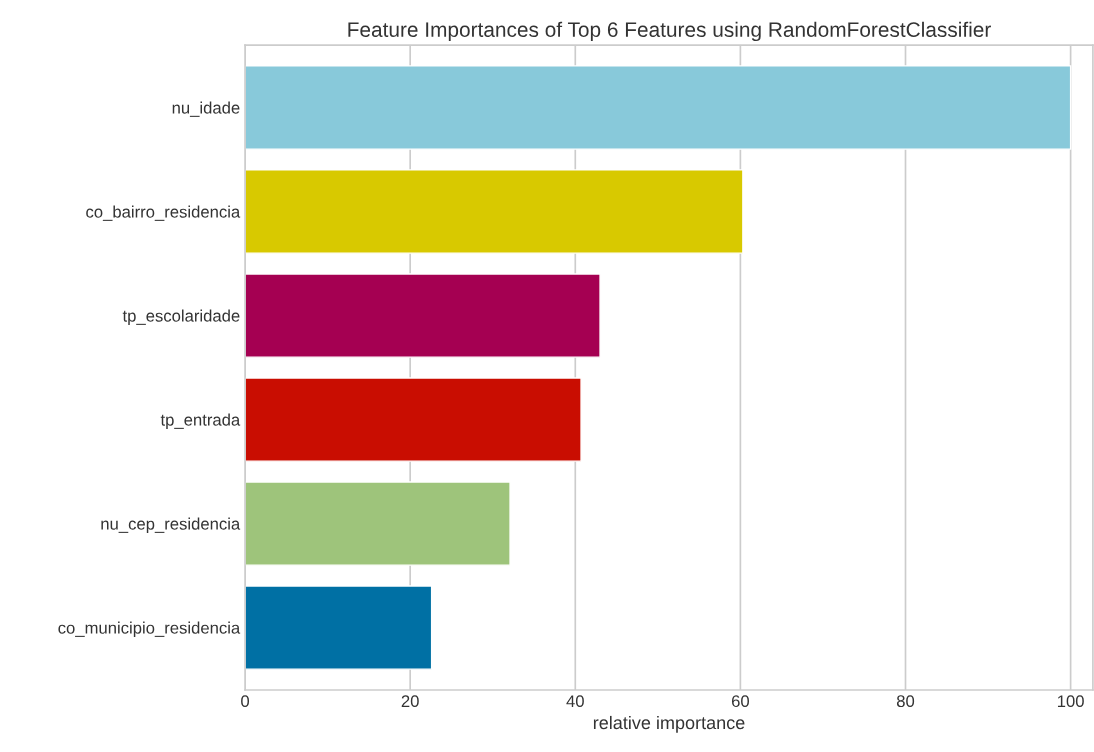 Image resolution: width=1094 pixels, height=752 pixels. Describe the element at coordinates (181, 317) in the screenshot. I see `y-tick-label: tp_escolaridade` at that location.